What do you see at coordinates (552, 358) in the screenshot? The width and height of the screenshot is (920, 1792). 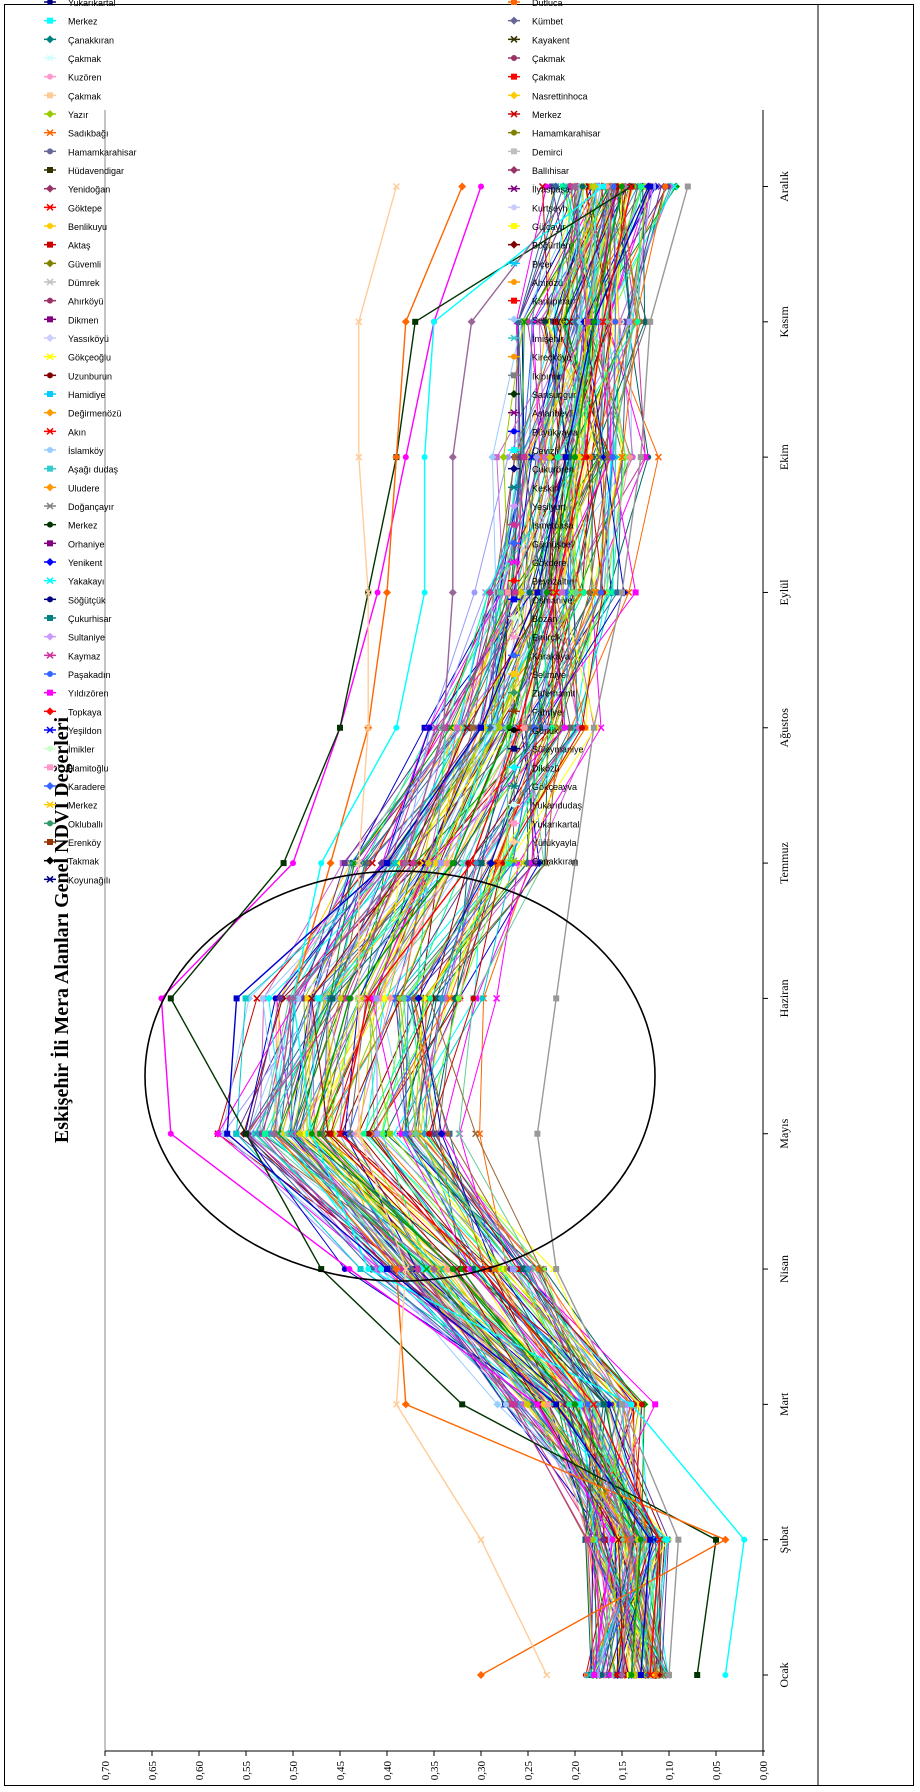 I see `legend-label: Kireçköyü` at bounding box center [552, 358].